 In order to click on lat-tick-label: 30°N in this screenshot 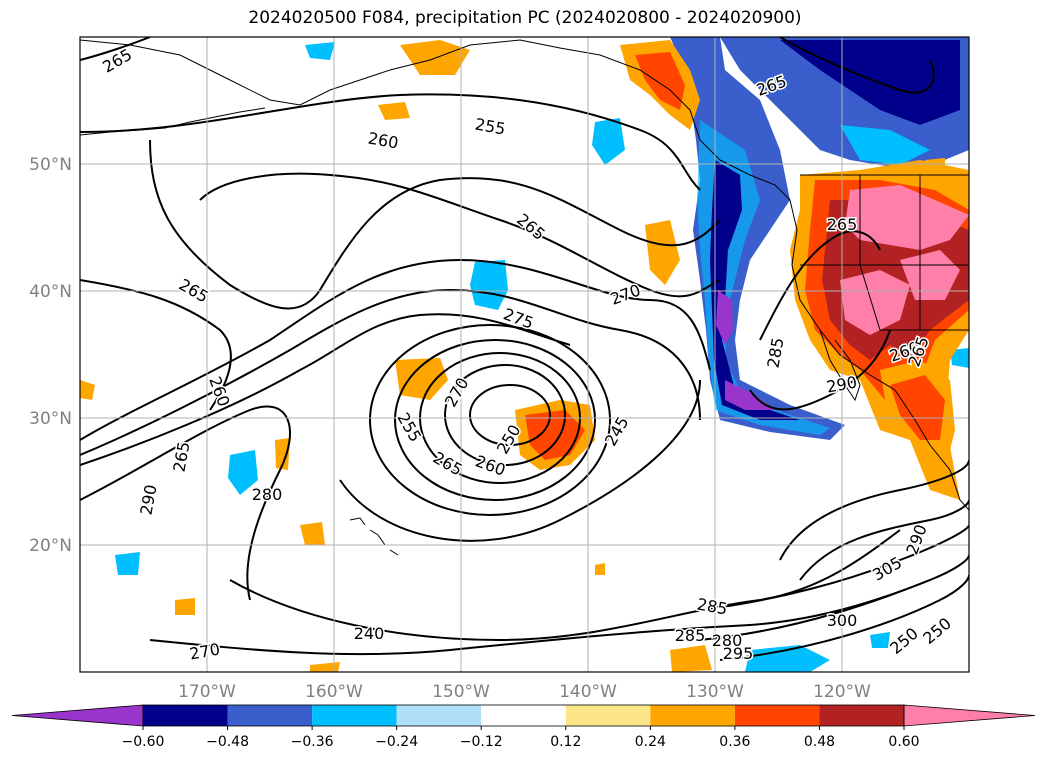, I will do `click(50, 419)`.